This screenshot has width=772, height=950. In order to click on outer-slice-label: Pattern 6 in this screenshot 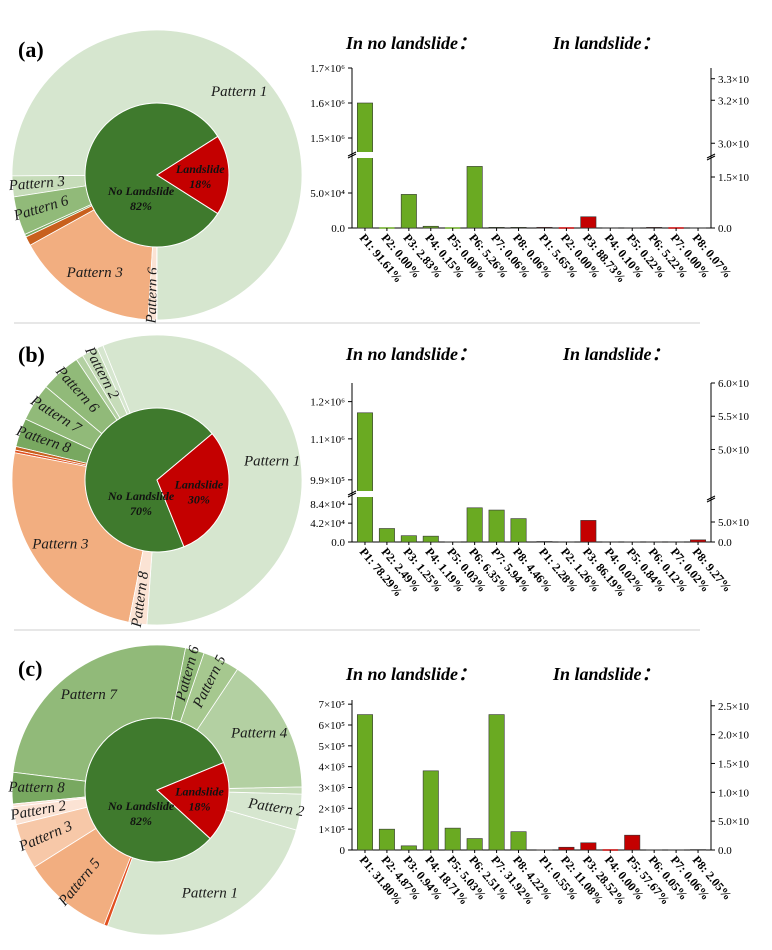, I will do `click(153, 296)`.